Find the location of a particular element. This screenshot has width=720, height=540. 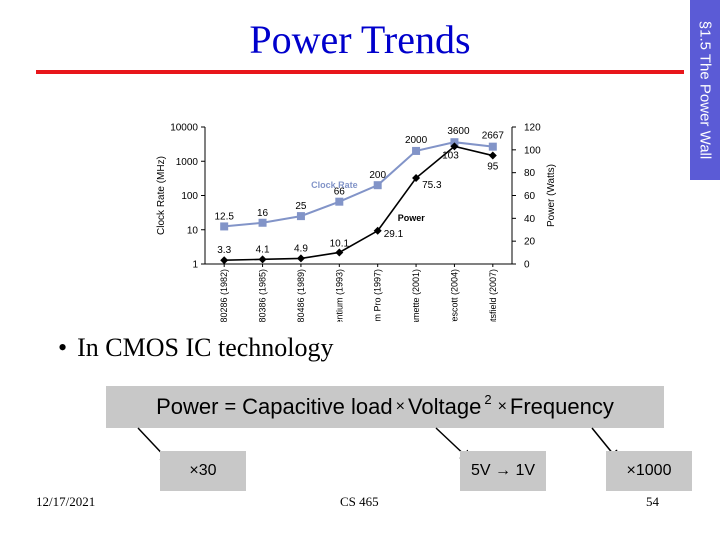

left-axis-title: Clock Rate (MHz) is located at coordinates (161, 195).